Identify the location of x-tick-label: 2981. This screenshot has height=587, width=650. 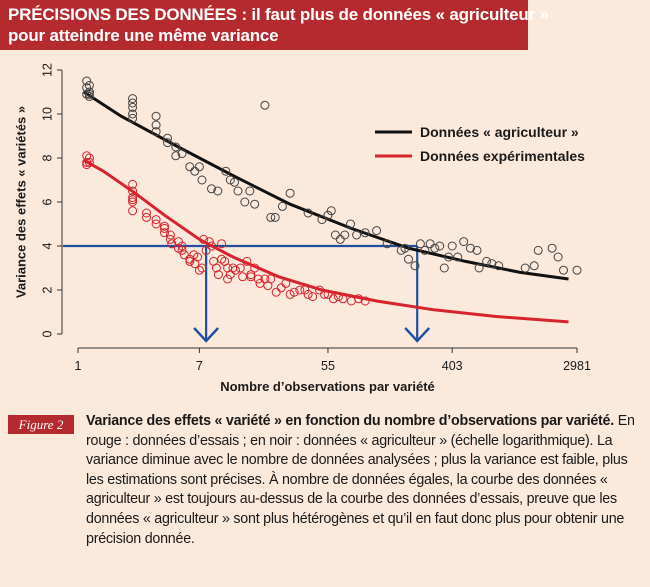
(577, 366).